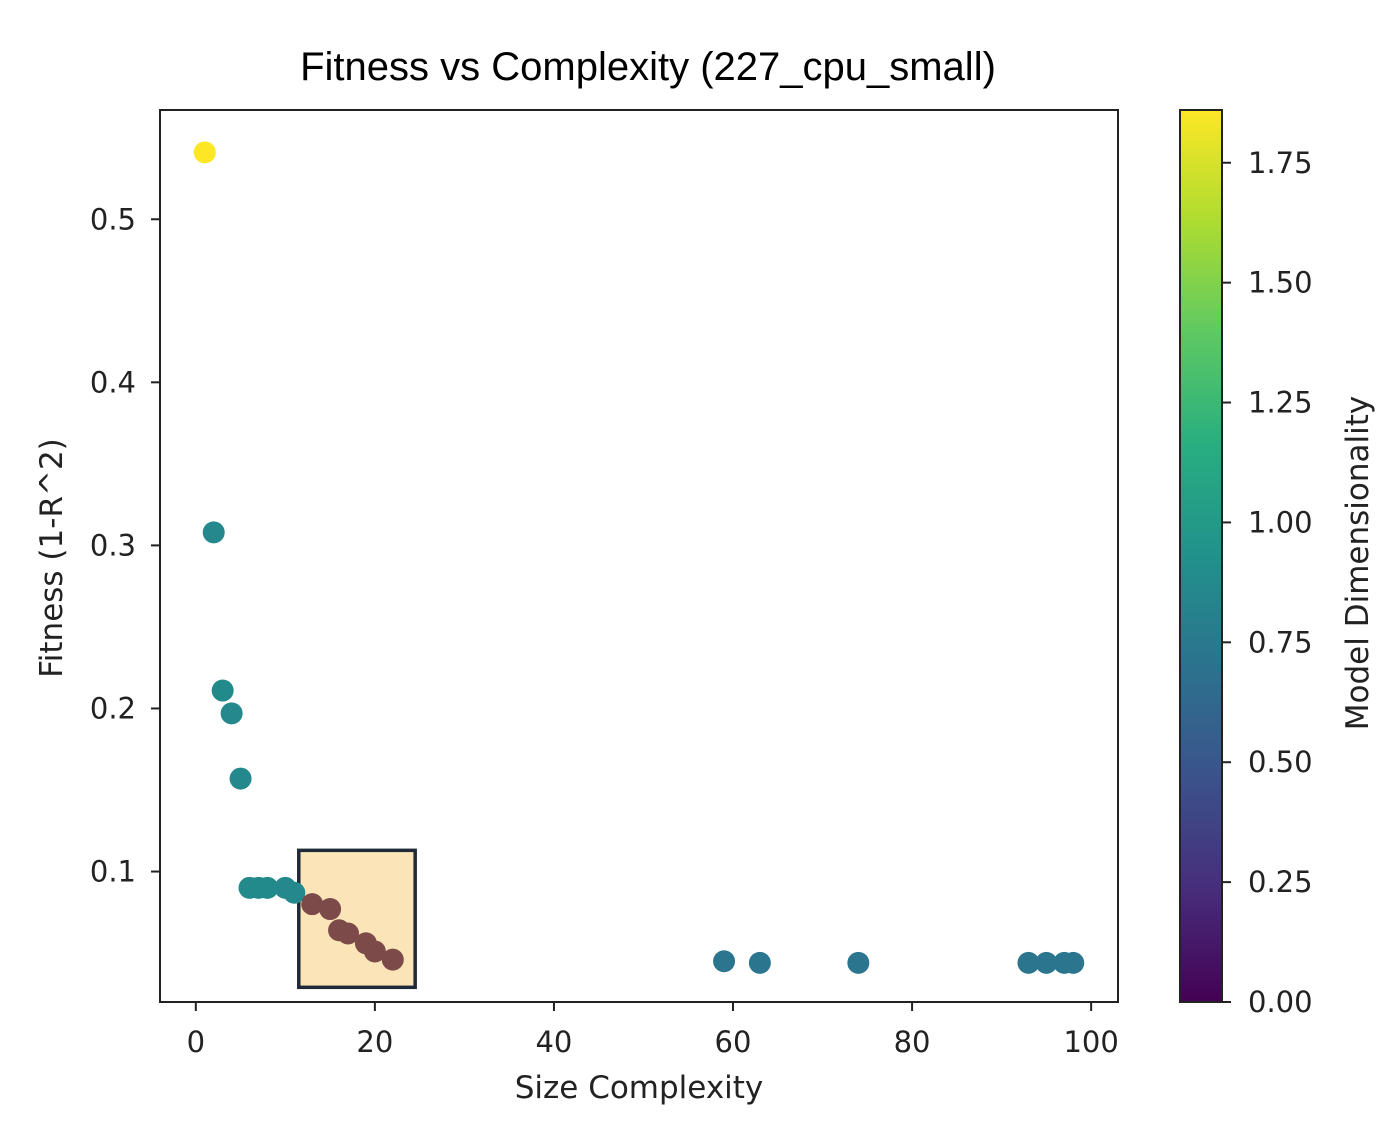  I want to click on y-tick-label: 0.2, so click(113, 708).